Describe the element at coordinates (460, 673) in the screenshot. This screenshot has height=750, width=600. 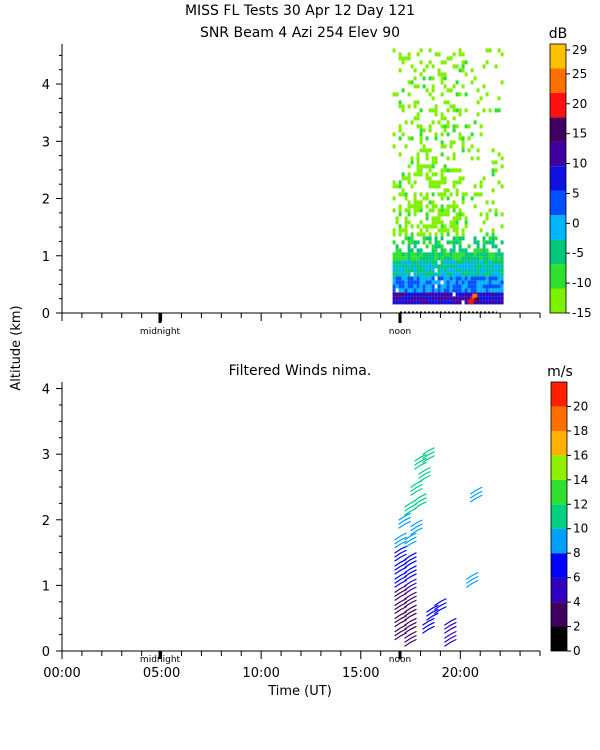
I see `x-tick-label: 20:00` at that location.